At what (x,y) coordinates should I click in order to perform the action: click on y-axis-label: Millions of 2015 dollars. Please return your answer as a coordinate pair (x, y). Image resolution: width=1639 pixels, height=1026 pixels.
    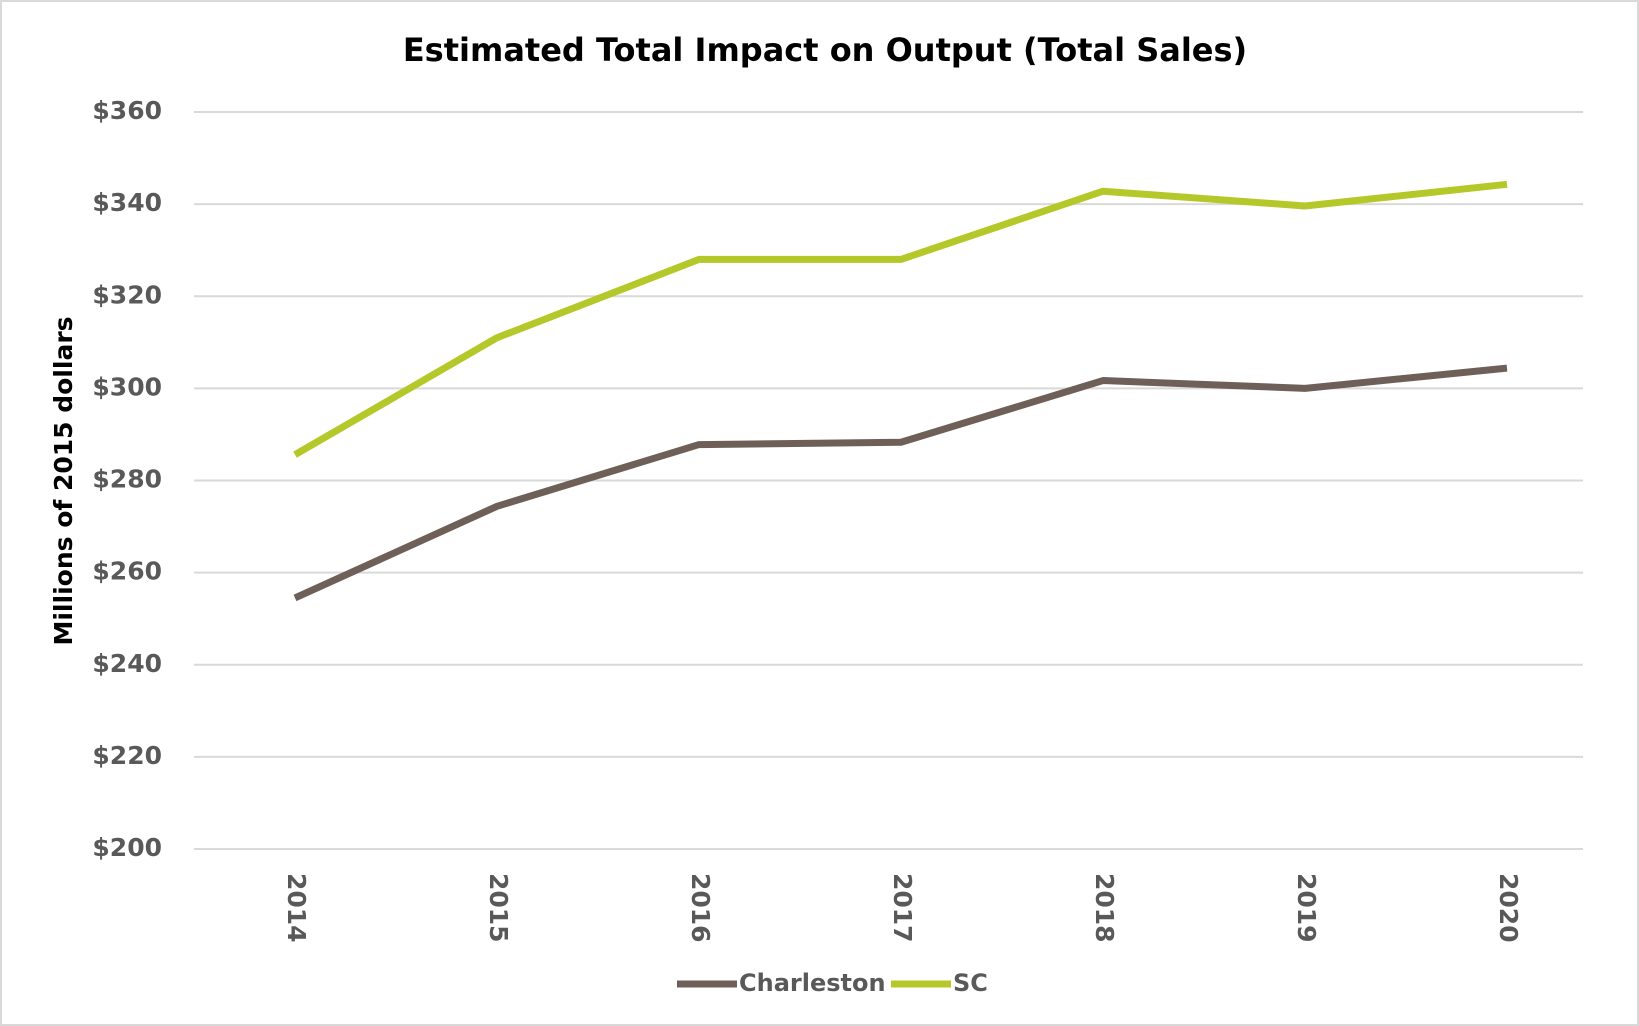
    Looking at the image, I should click on (63, 480).